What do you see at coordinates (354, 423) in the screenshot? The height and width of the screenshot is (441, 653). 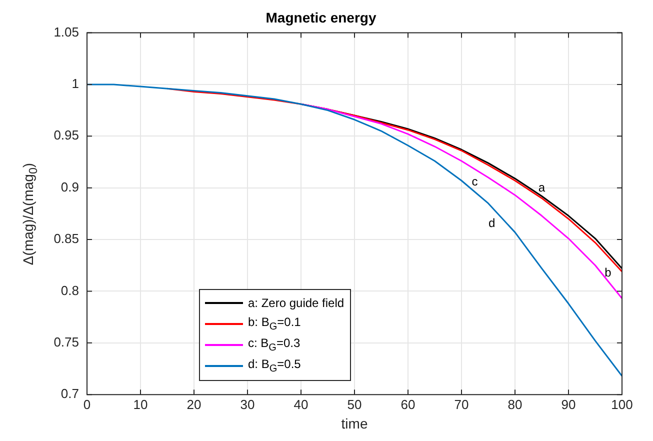 I see `x-axis-title: time` at bounding box center [354, 423].